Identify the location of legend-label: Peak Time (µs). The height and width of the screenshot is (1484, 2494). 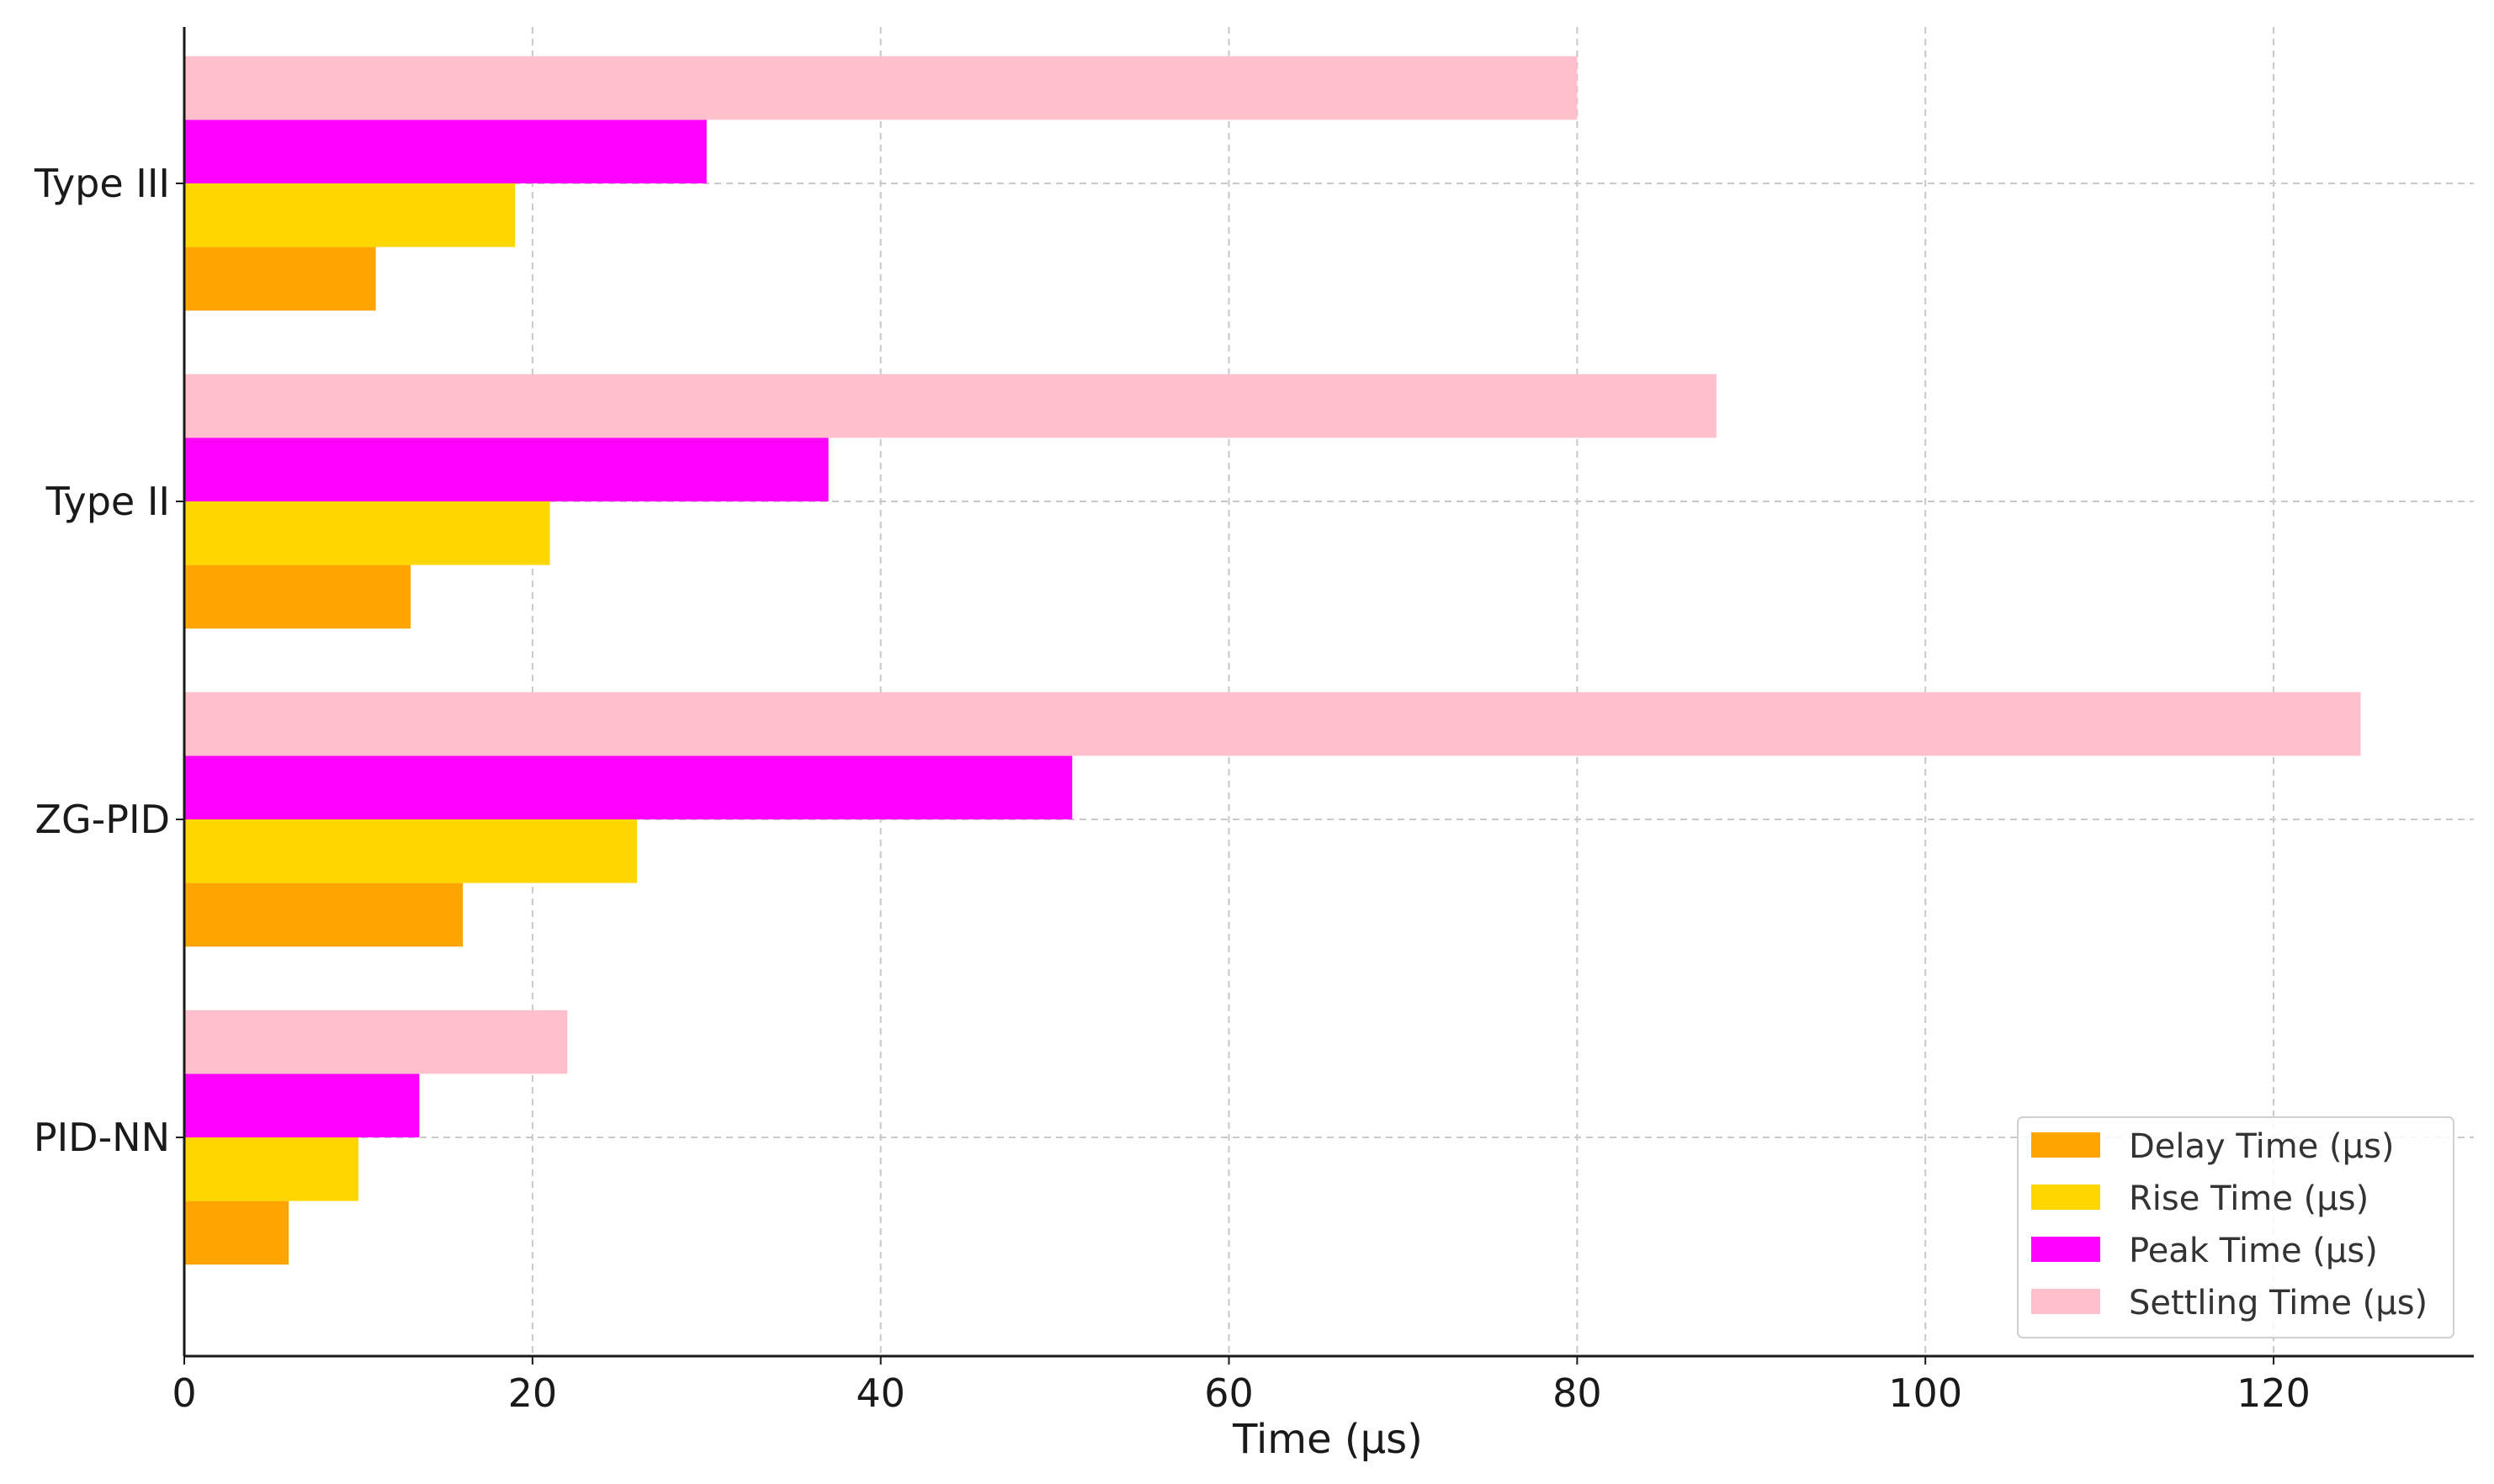
(2253, 1251).